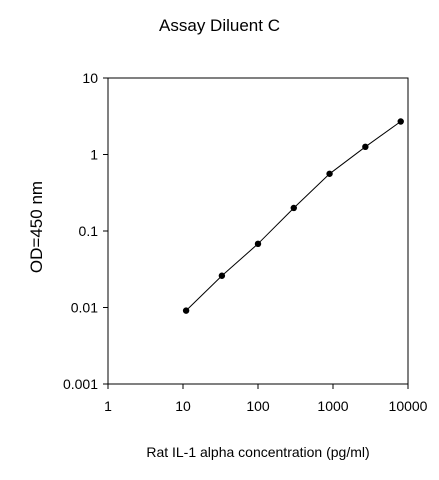  I want to click on y-tick-label: 0.1, so click(89, 231).